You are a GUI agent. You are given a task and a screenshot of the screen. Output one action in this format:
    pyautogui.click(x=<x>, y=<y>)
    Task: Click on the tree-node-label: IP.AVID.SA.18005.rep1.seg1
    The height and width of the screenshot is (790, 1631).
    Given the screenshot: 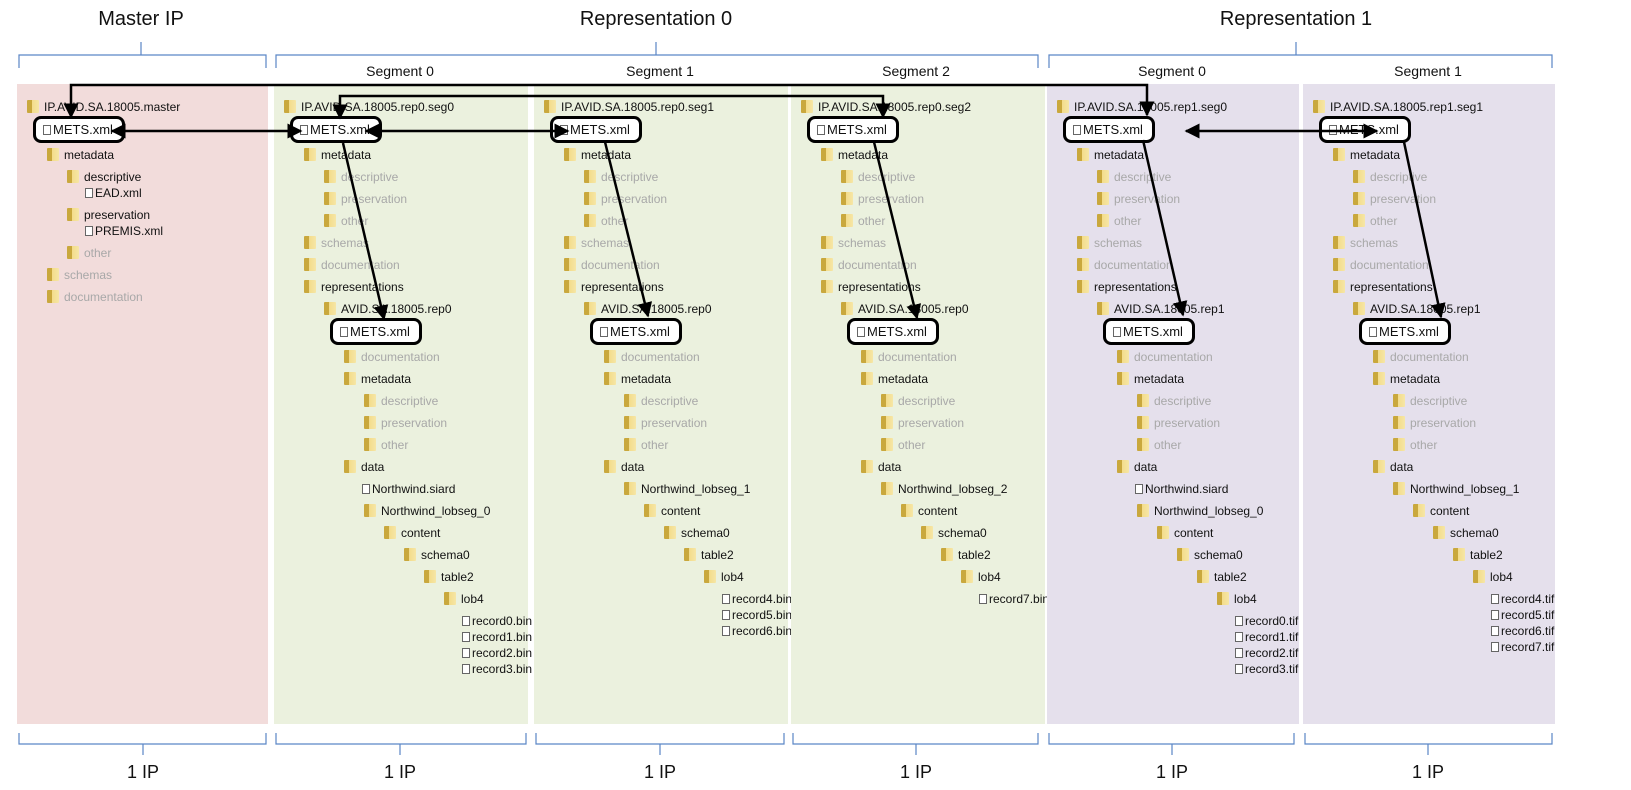 What is the action you would take?
    pyautogui.click(x=1406, y=107)
    